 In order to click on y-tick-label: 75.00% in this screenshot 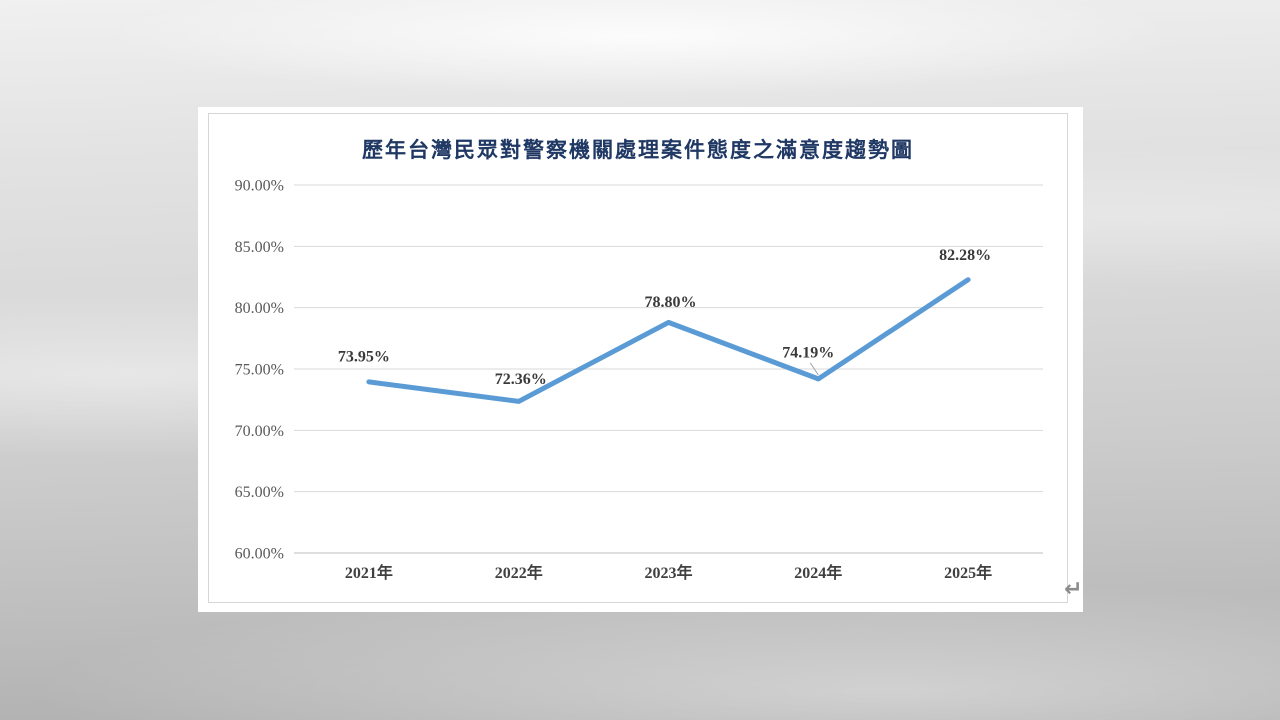, I will do `click(259, 370)`.